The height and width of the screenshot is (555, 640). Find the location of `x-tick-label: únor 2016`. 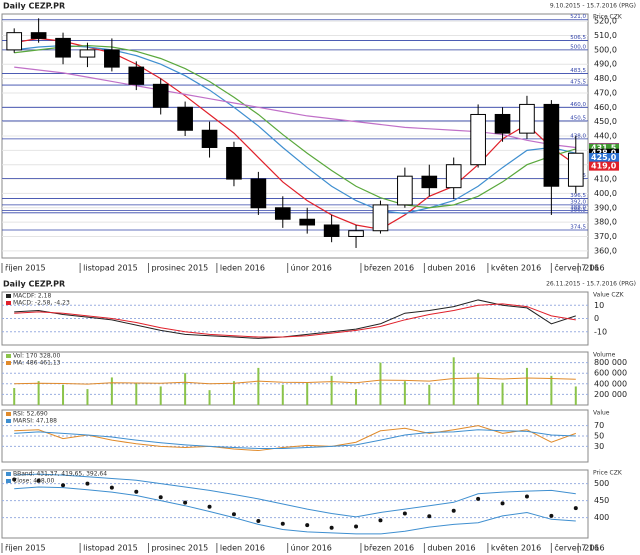

x-tick-label: únor 2016 is located at coordinates (311, 548).